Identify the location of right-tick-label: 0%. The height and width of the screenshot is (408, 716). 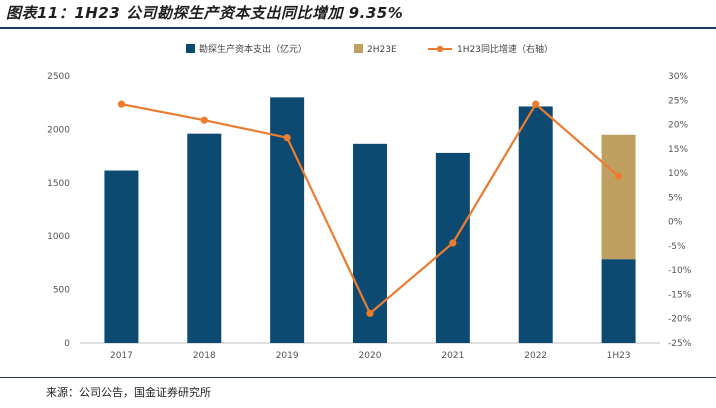
(675, 223).